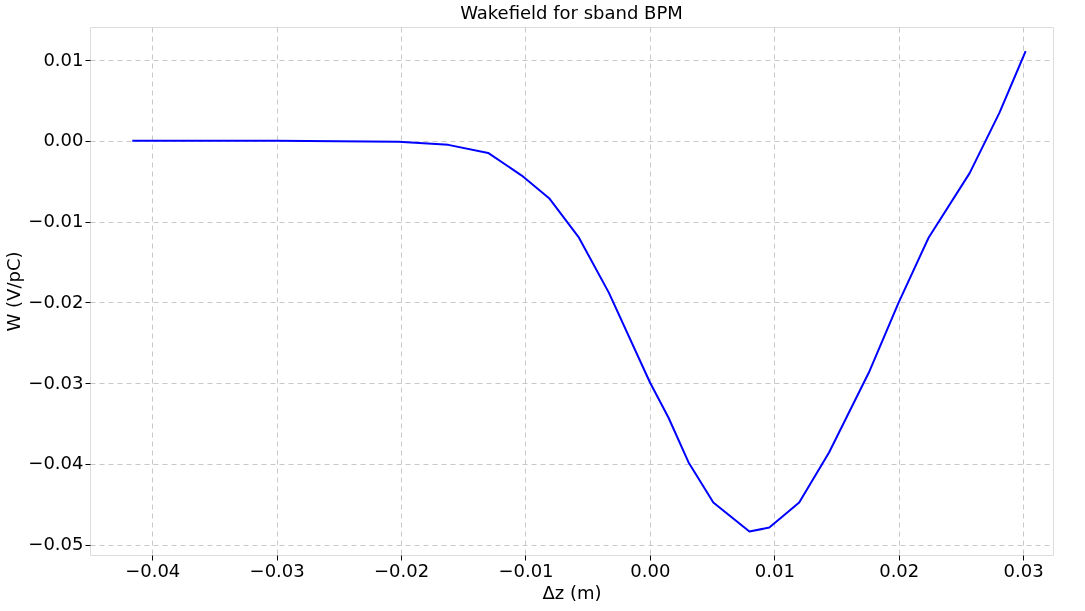 The height and width of the screenshot is (611, 1085). I want to click on x-tick-label: −0.03, so click(277, 570).